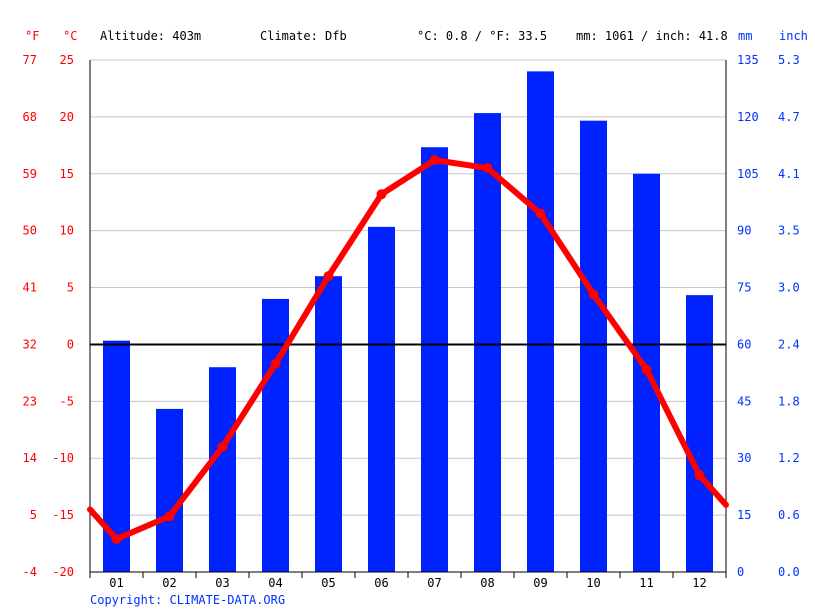  What do you see at coordinates (487, 583) in the screenshot?
I see `x-tick-label: 08` at bounding box center [487, 583].